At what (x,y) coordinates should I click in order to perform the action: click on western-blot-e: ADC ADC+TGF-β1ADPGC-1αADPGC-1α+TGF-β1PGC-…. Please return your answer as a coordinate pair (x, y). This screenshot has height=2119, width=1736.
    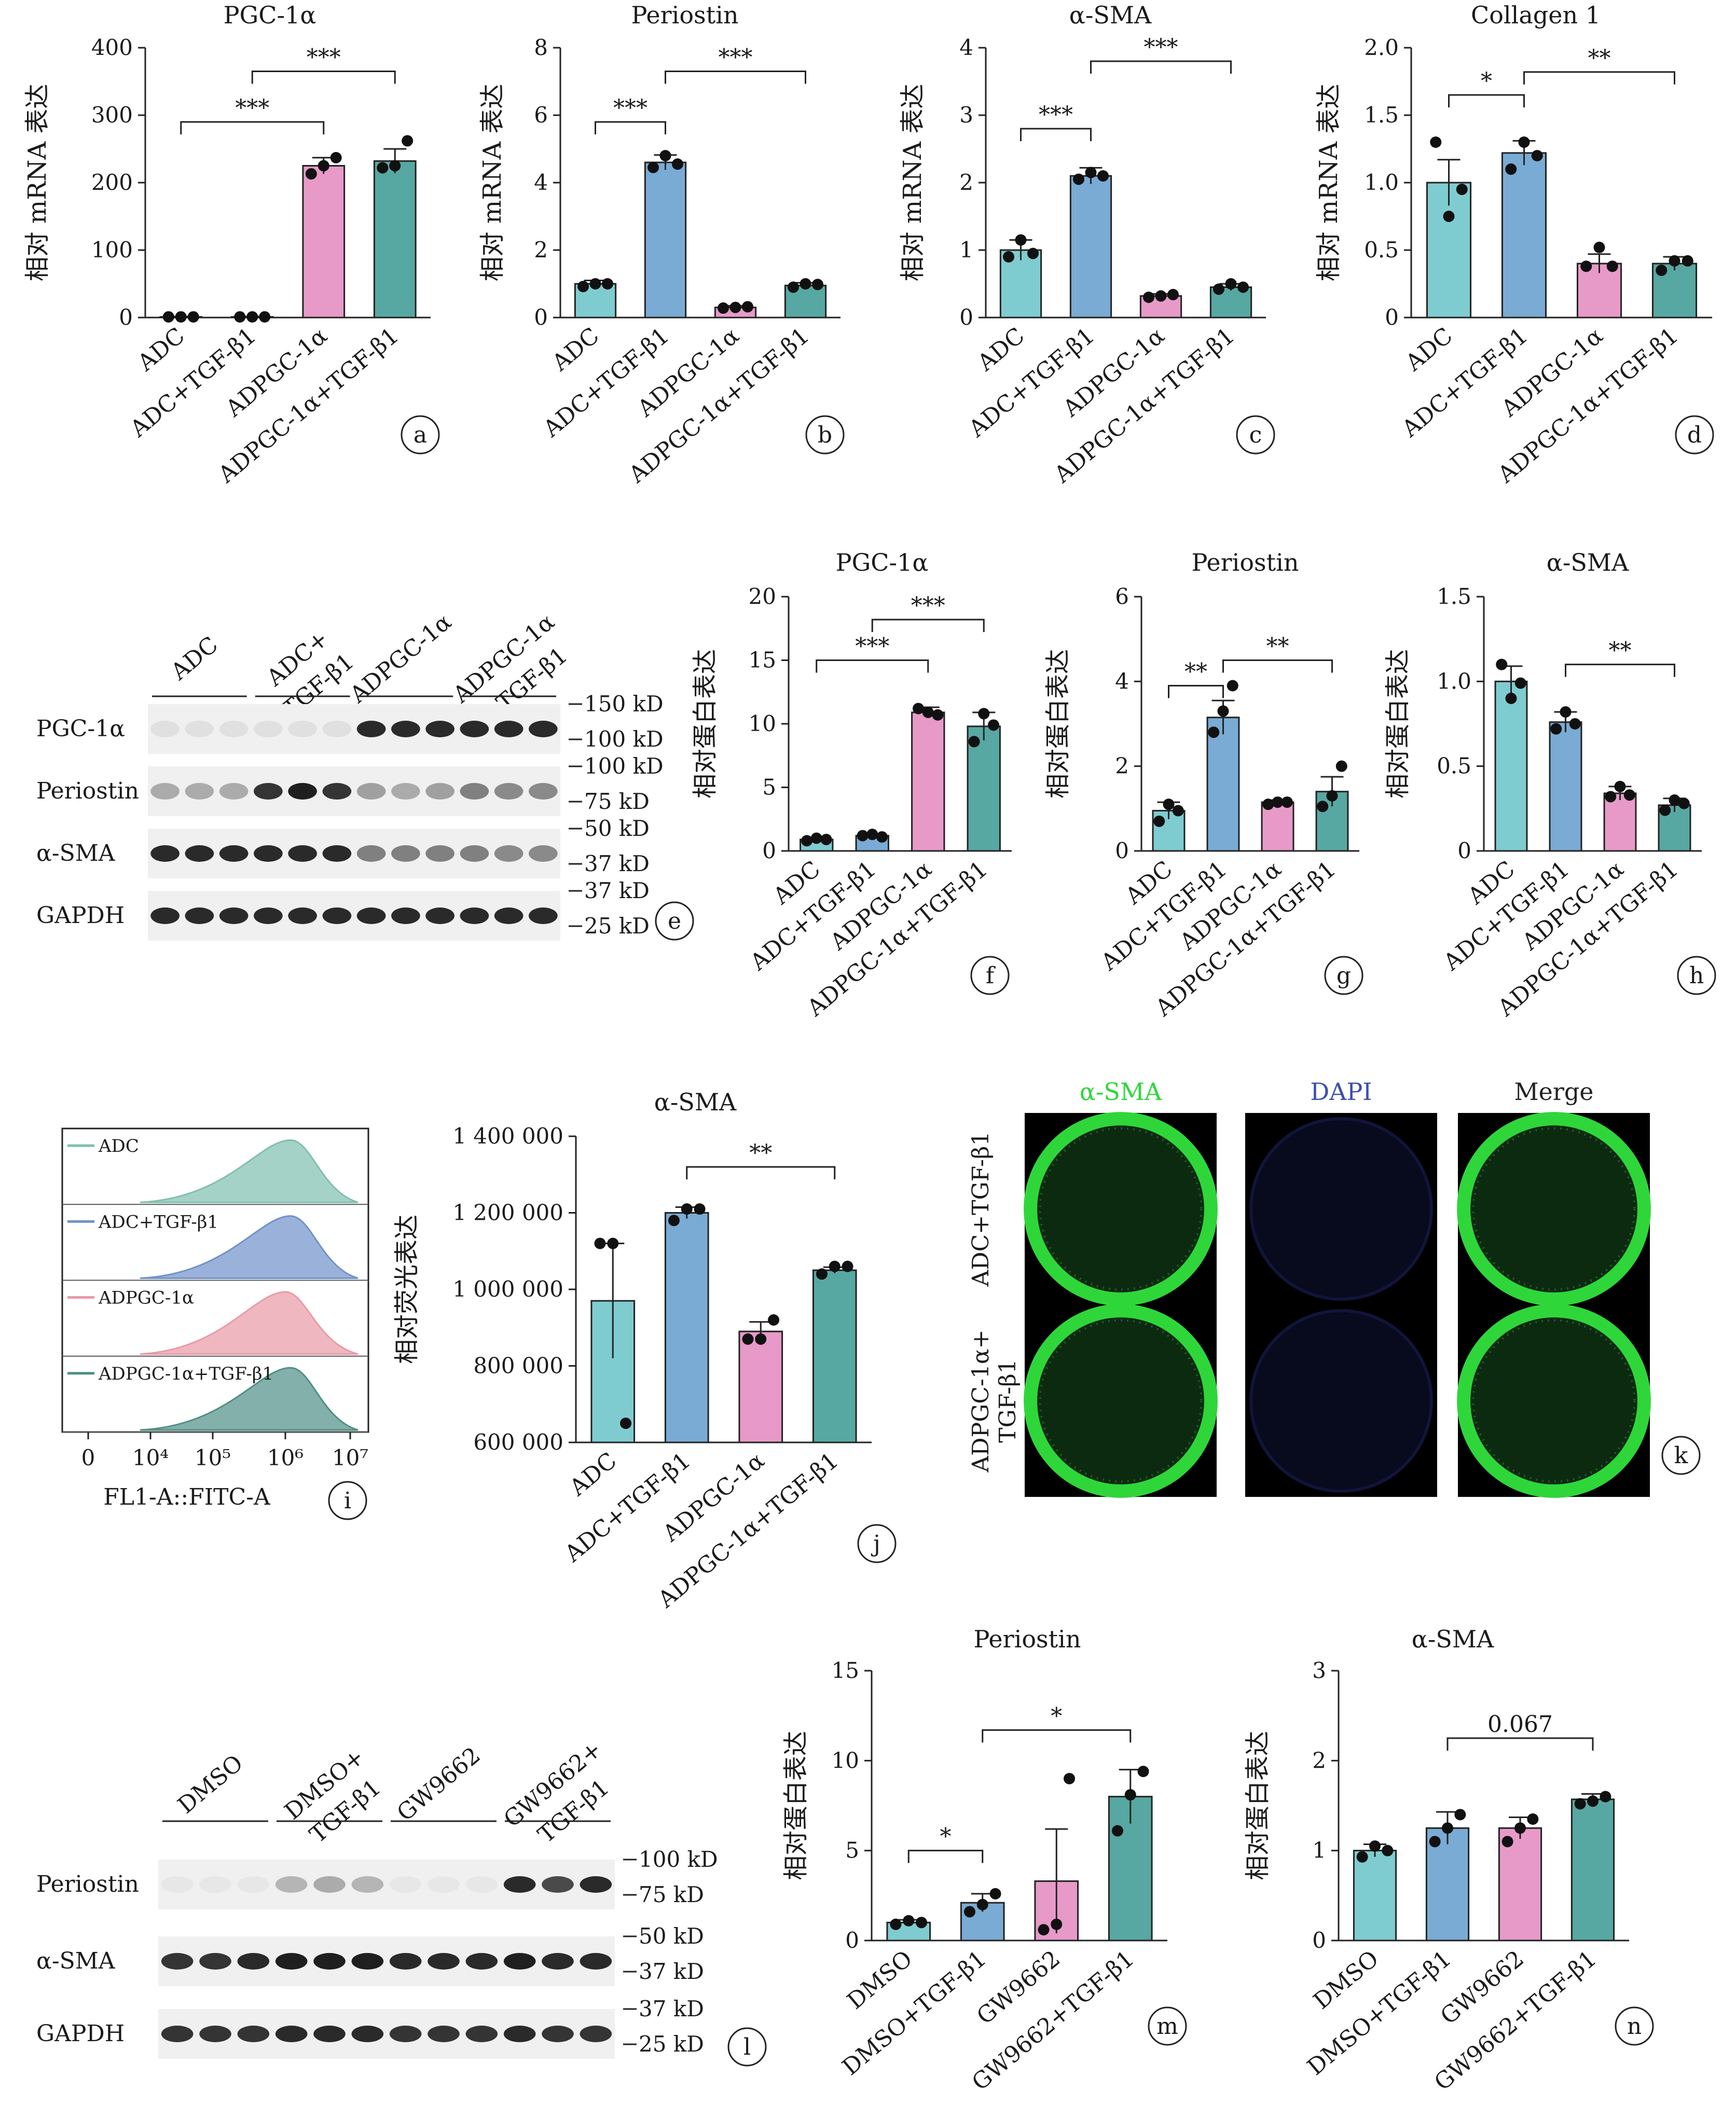
    Looking at the image, I should click on (365, 775).